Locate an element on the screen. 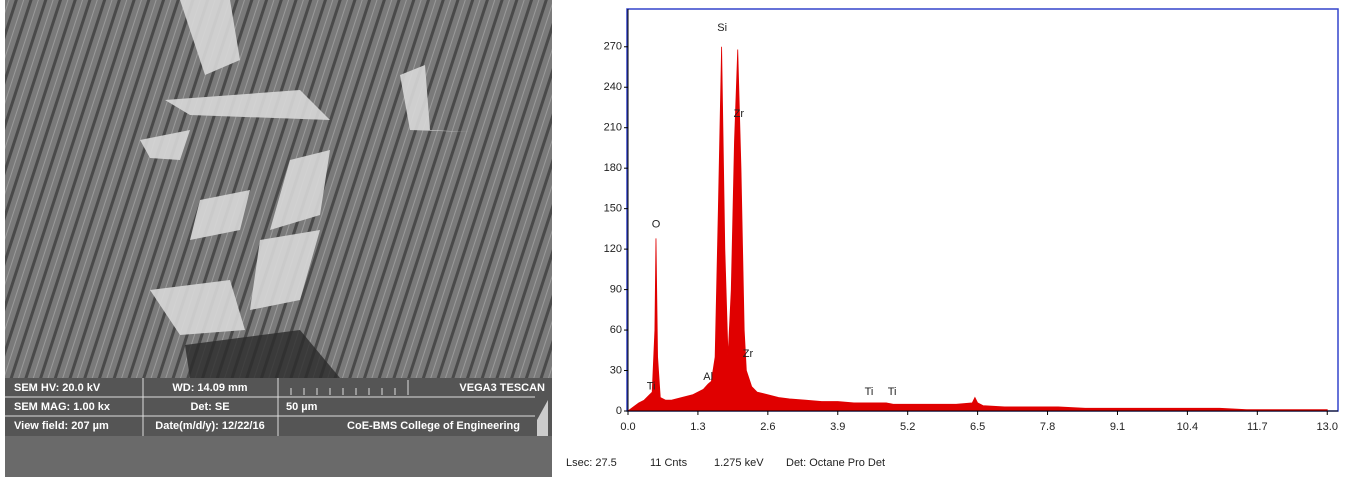 This screenshot has height=481, width=1346. status-lsec: Lsec: 27.5 is located at coordinates (591, 463).